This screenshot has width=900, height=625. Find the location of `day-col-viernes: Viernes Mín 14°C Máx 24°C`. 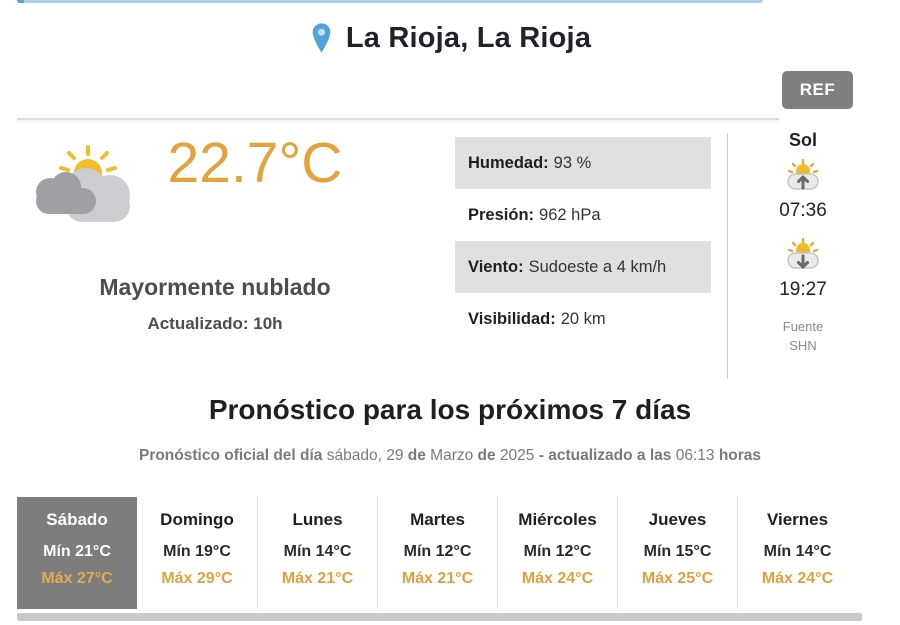

day-col-viernes: Viernes Mín 14°C Máx 24°C is located at coordinates (797, 553).